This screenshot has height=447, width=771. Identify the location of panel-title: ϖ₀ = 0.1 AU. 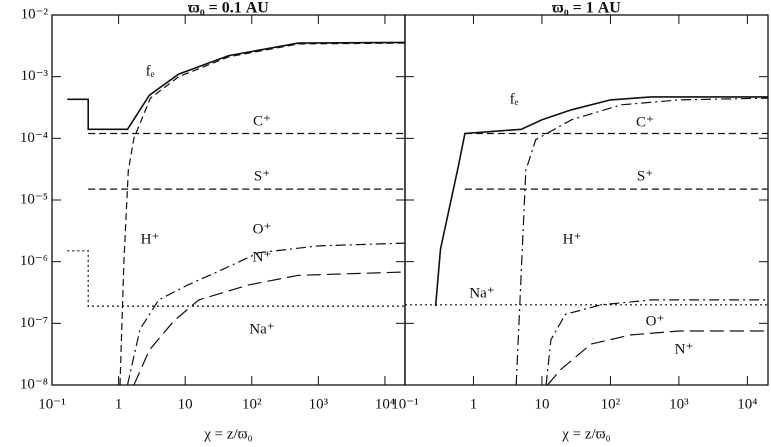
(228, 8).